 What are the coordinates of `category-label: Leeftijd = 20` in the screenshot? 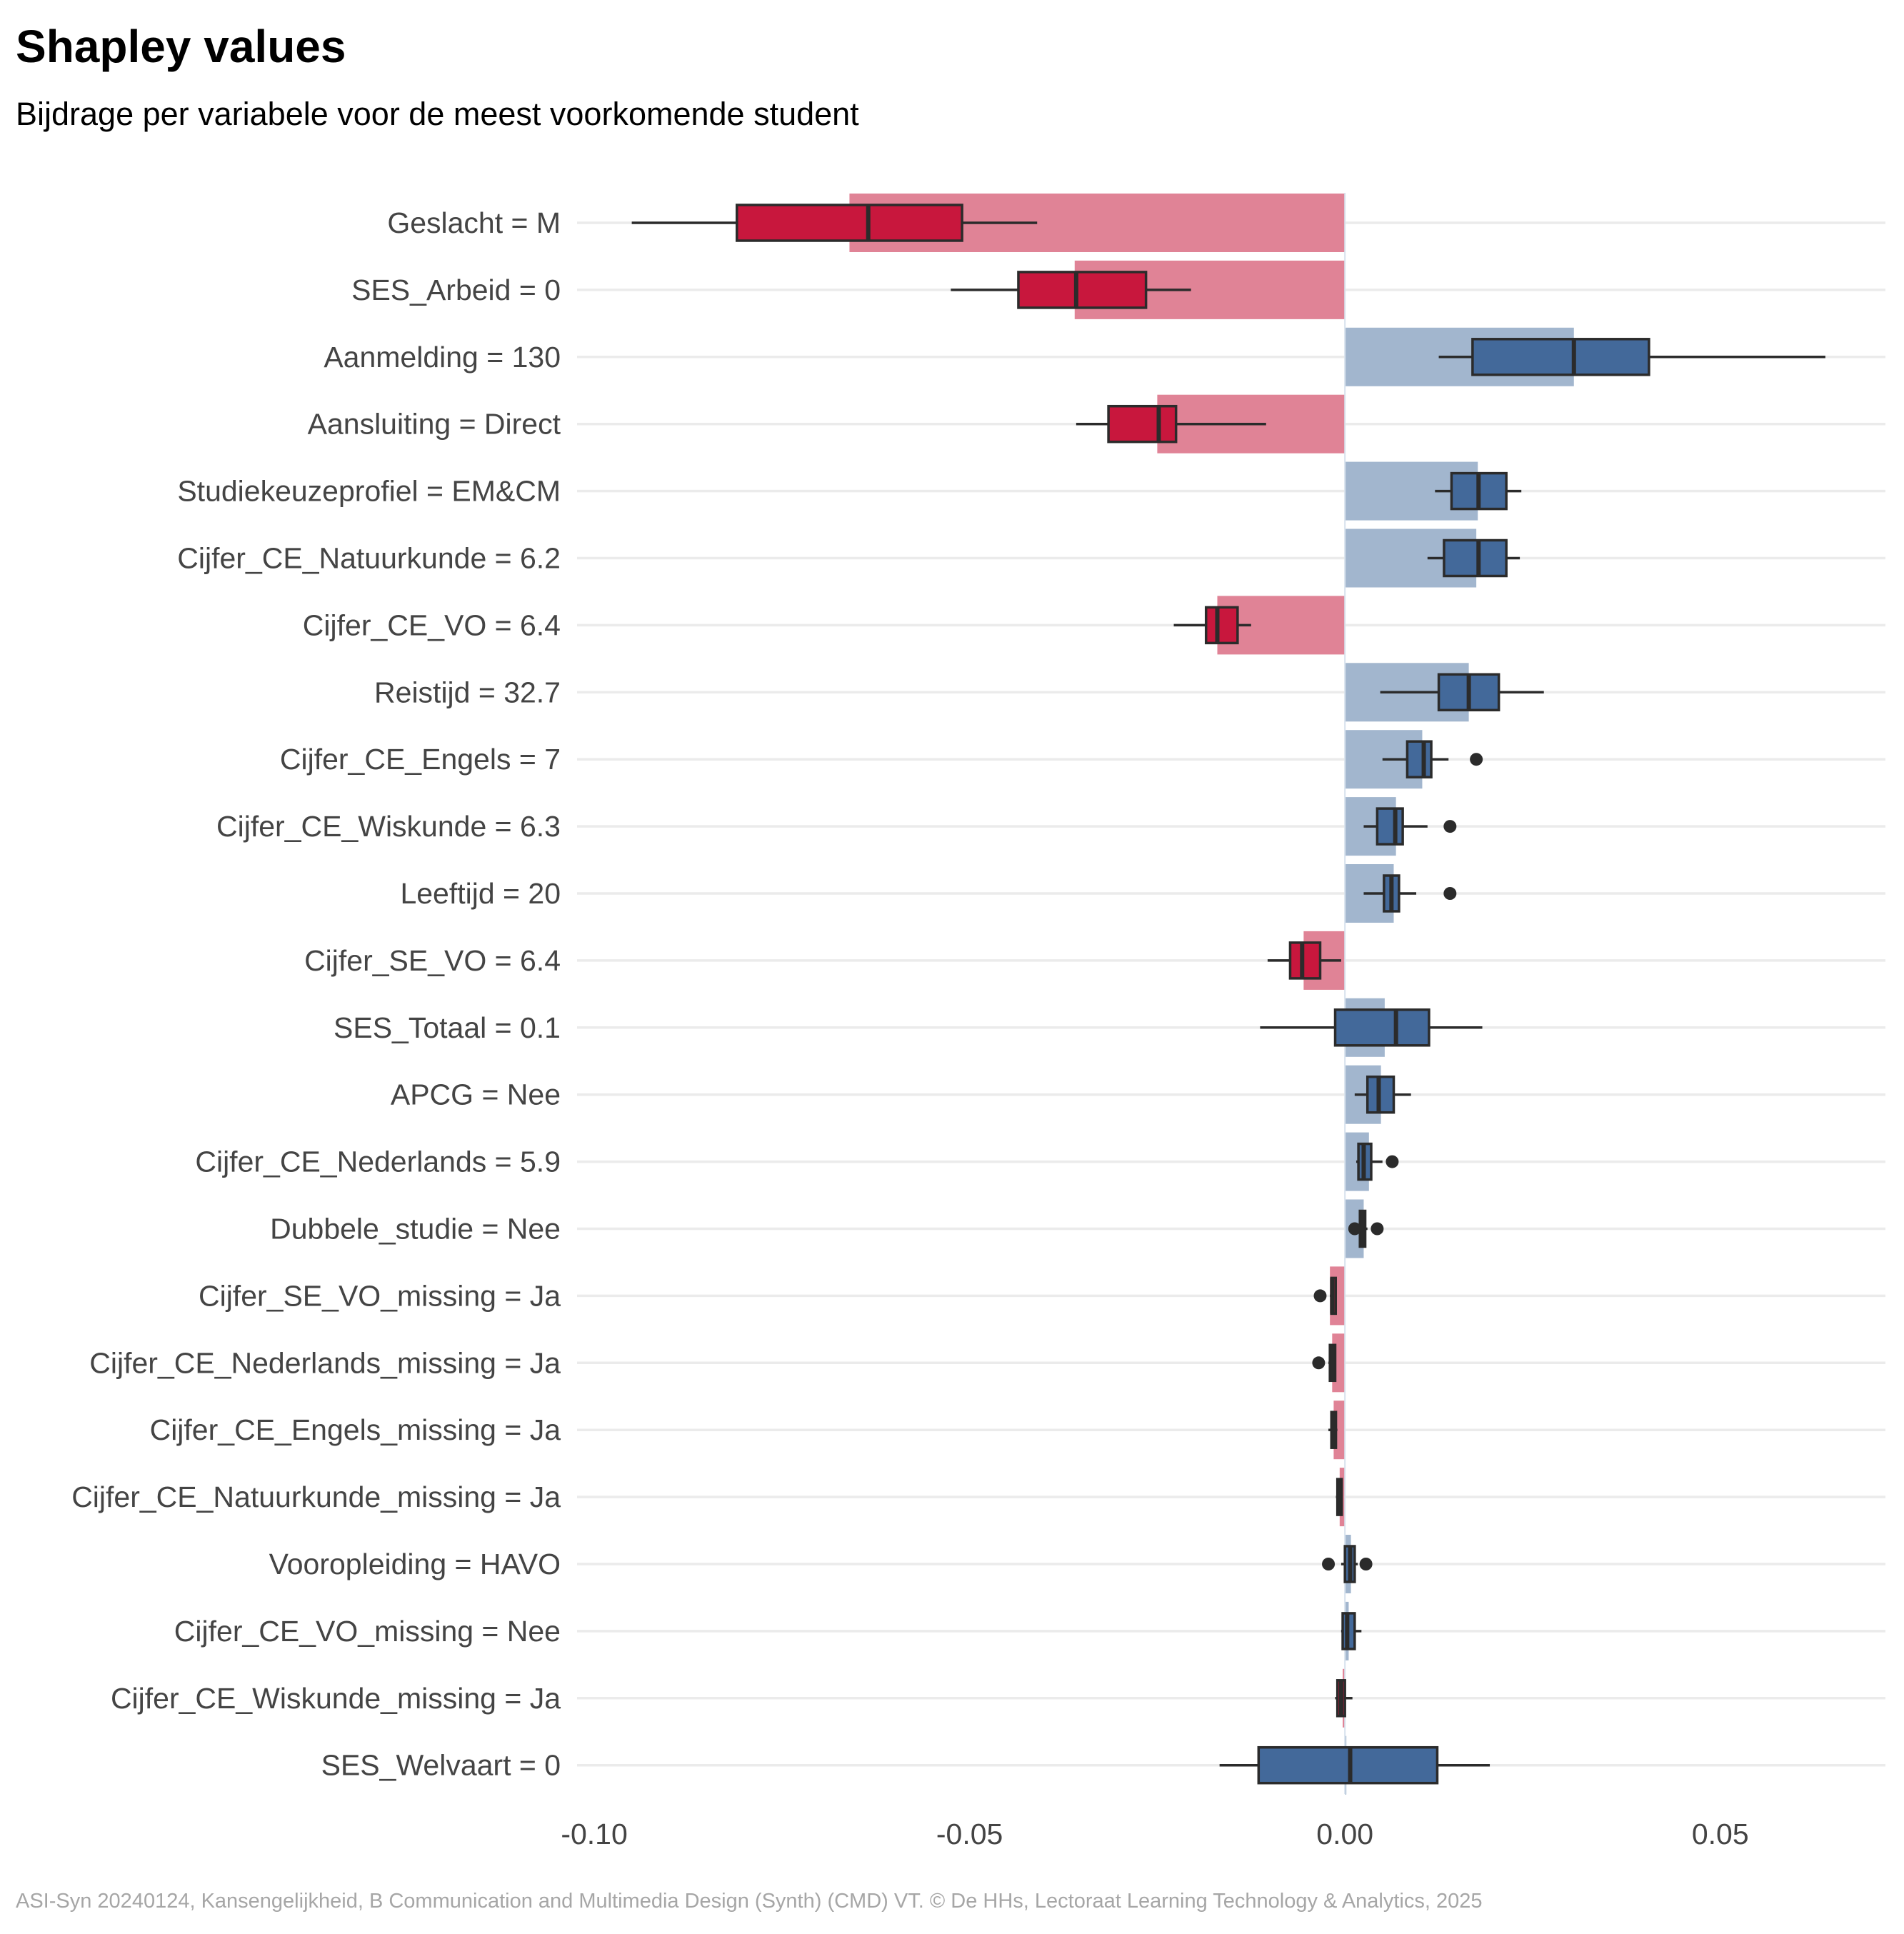 It's located at (480, 893).